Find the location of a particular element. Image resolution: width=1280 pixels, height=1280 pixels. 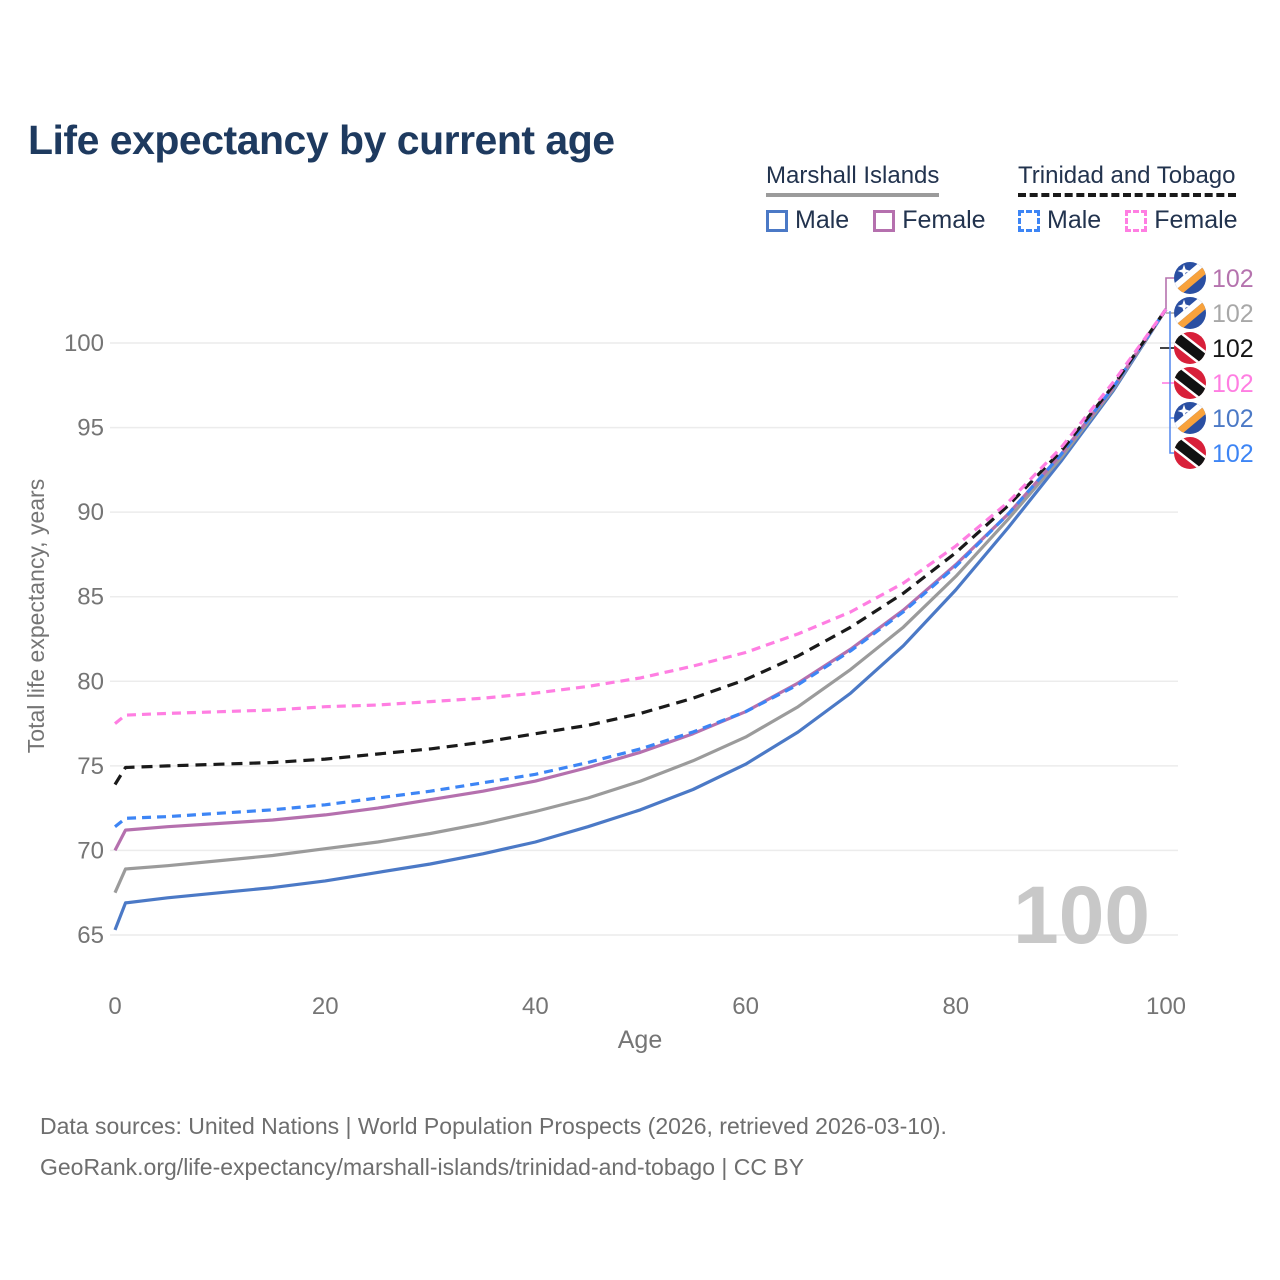

y-tick-label: 65 is located at coordinates (90, 935).